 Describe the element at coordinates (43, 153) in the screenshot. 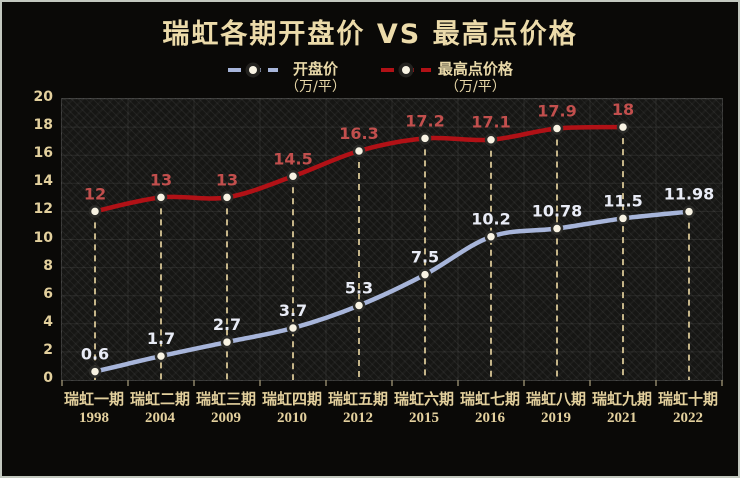

I see `y-axis-label: 16` at that location.